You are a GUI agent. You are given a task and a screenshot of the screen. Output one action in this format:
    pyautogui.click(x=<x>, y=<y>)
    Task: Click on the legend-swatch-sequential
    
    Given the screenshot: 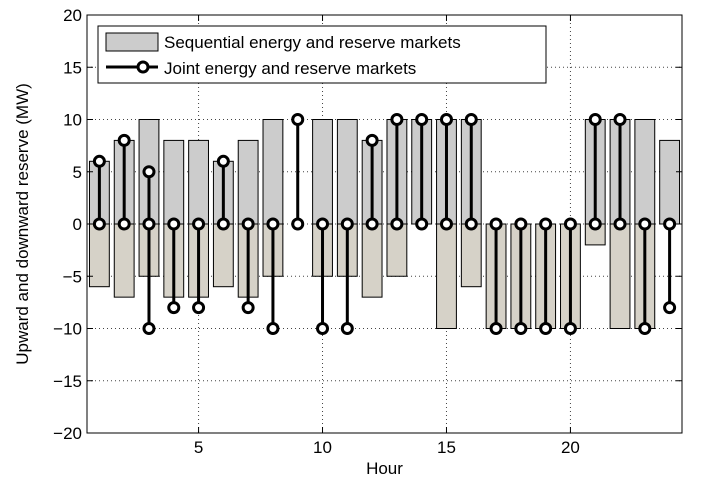 What is the action you would take?
    pyautogui.click(x=132, y=42)
    